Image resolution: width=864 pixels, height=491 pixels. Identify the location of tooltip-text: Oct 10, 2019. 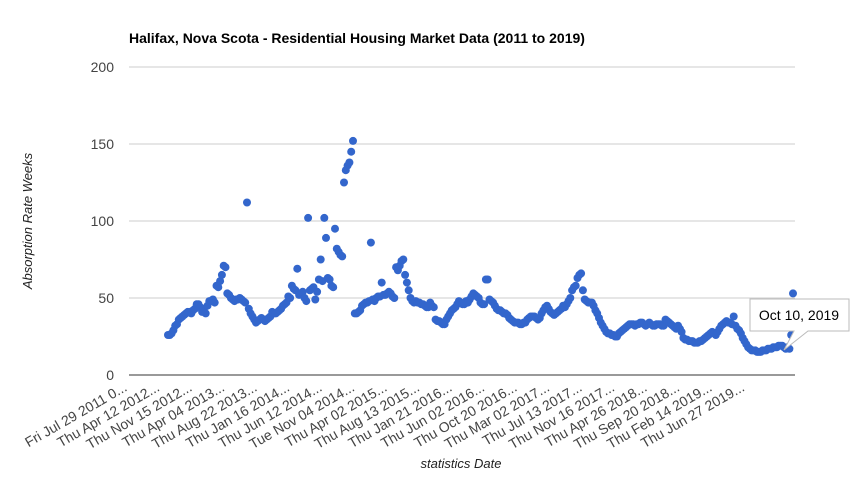
(799, 315).